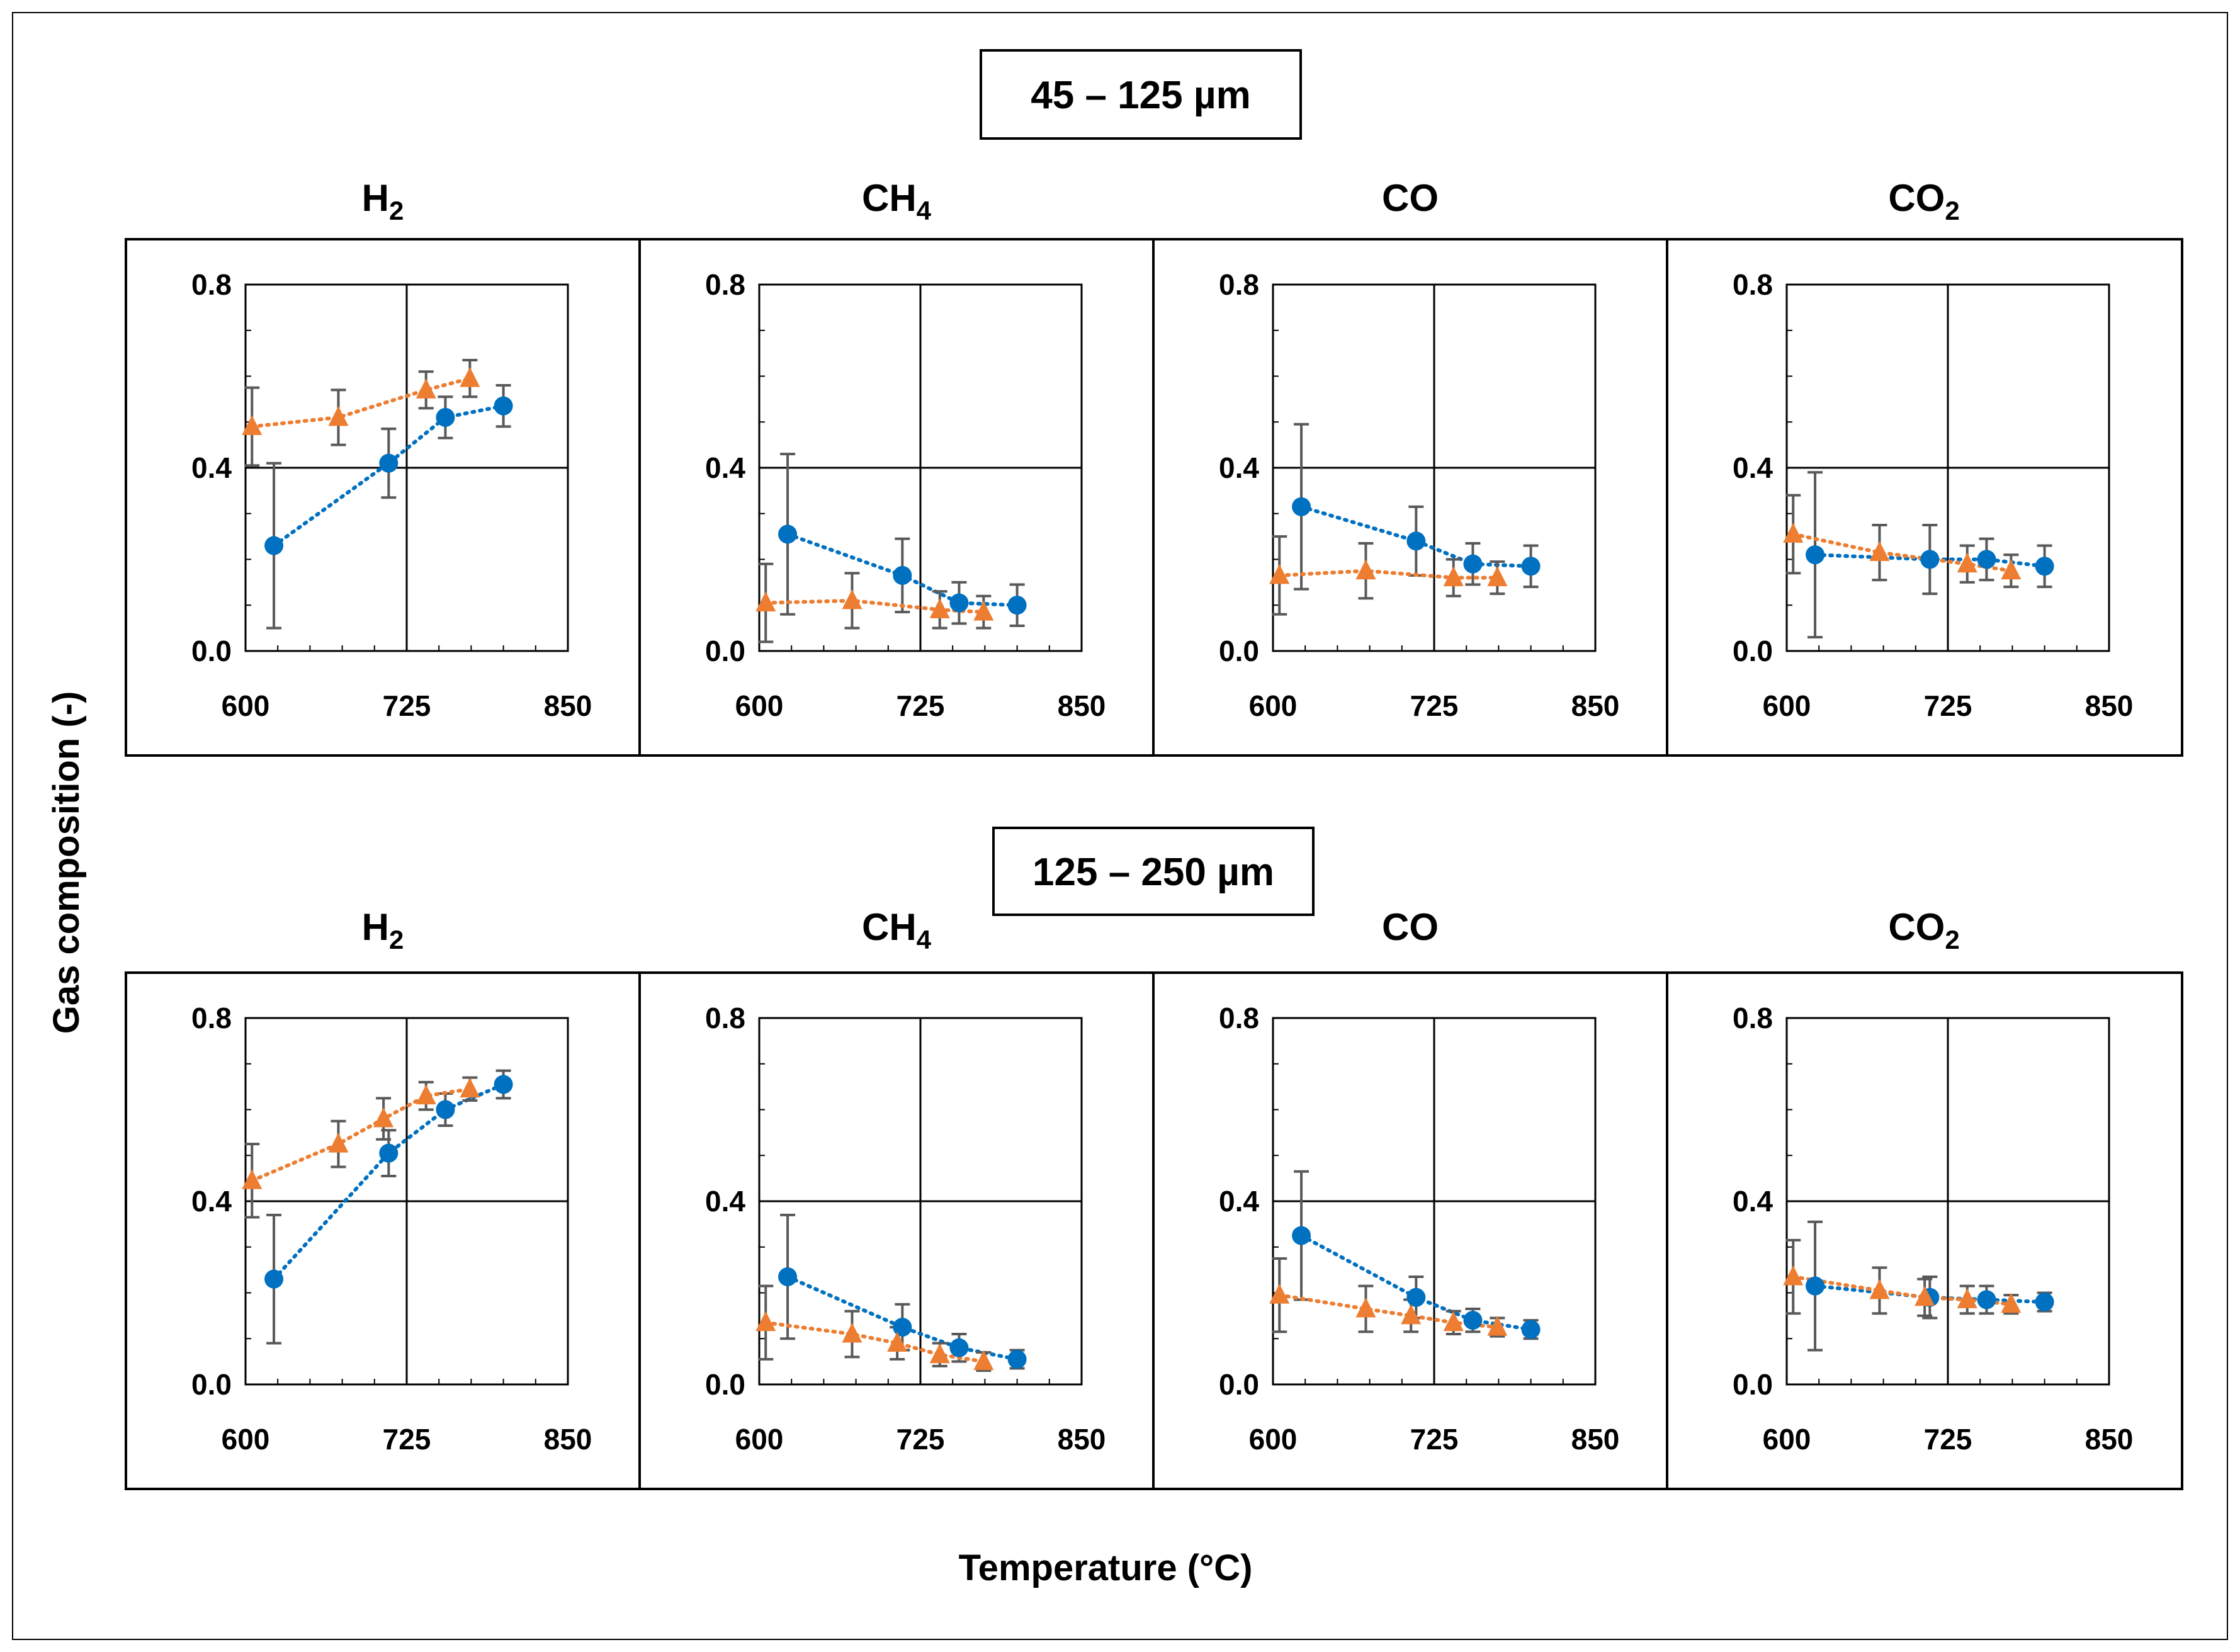 The height and width of the screenshot is (1652, 2240). Describe the element at coordinates (1419, 1181) in the screenshot. I see `panel-bottom-co: CO 0.0 0.4 0.8 600 725 850` at that location.